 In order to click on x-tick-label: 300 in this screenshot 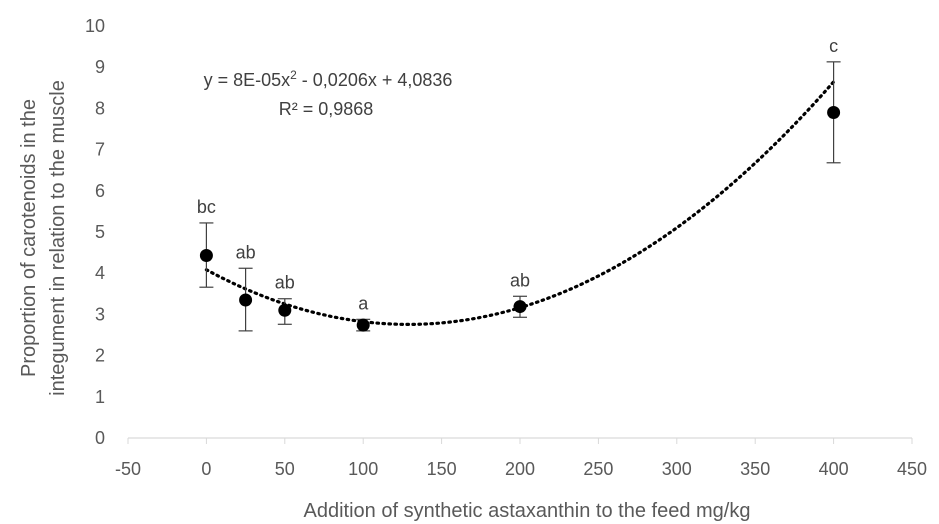, I will do `click(677, 469)`.